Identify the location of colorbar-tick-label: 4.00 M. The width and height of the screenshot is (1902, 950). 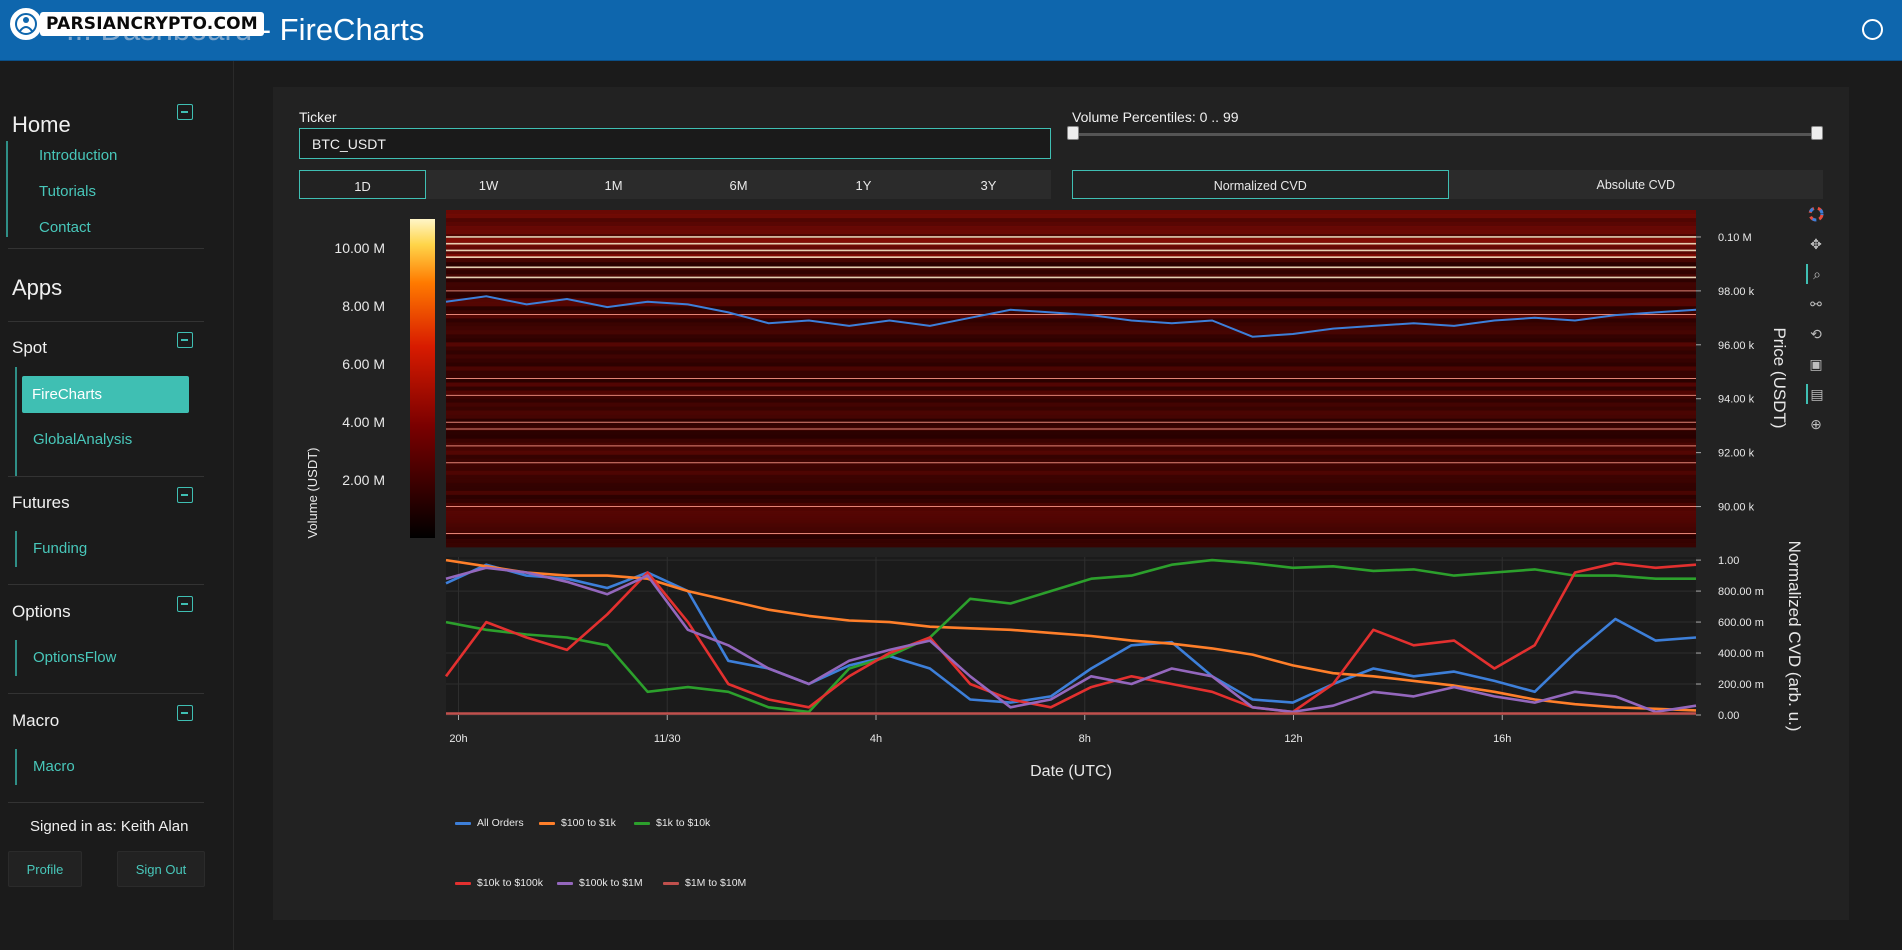
(363, 422).